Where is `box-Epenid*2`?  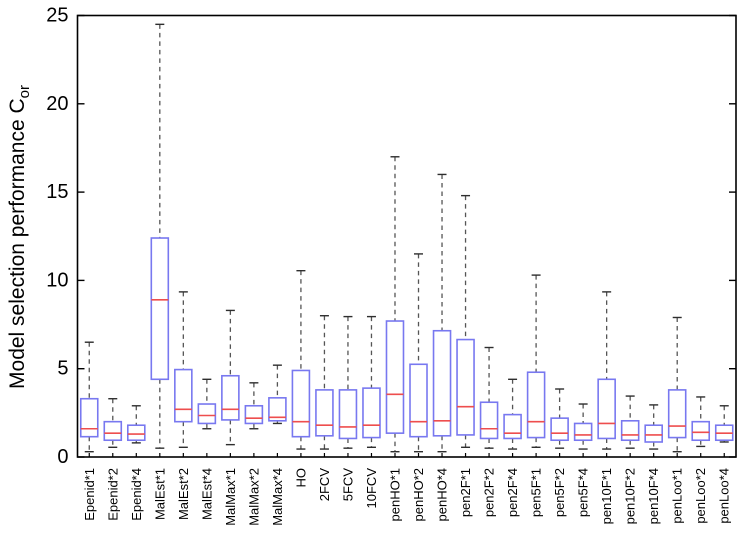 box-Epenid*2 is located at coordinates (113, 431).